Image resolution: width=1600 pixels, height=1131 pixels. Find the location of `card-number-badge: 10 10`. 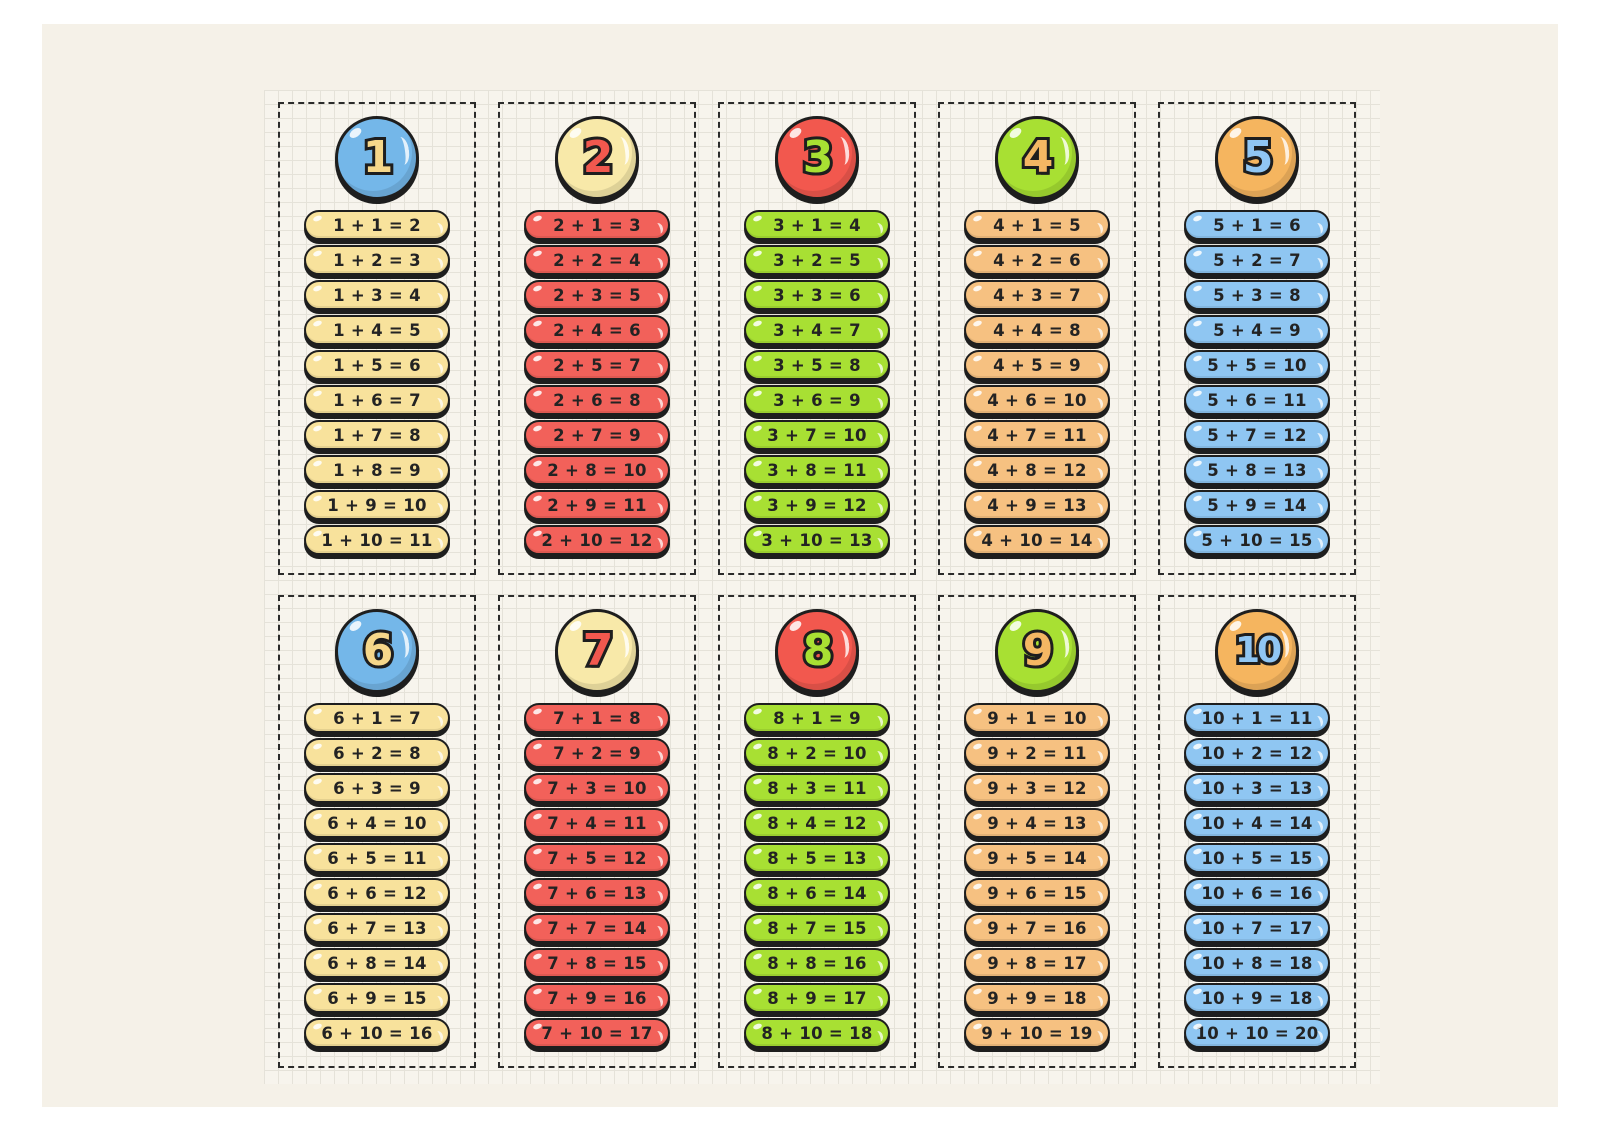

card-number-badge: 10 10 is located at coordinates (1257, 651).